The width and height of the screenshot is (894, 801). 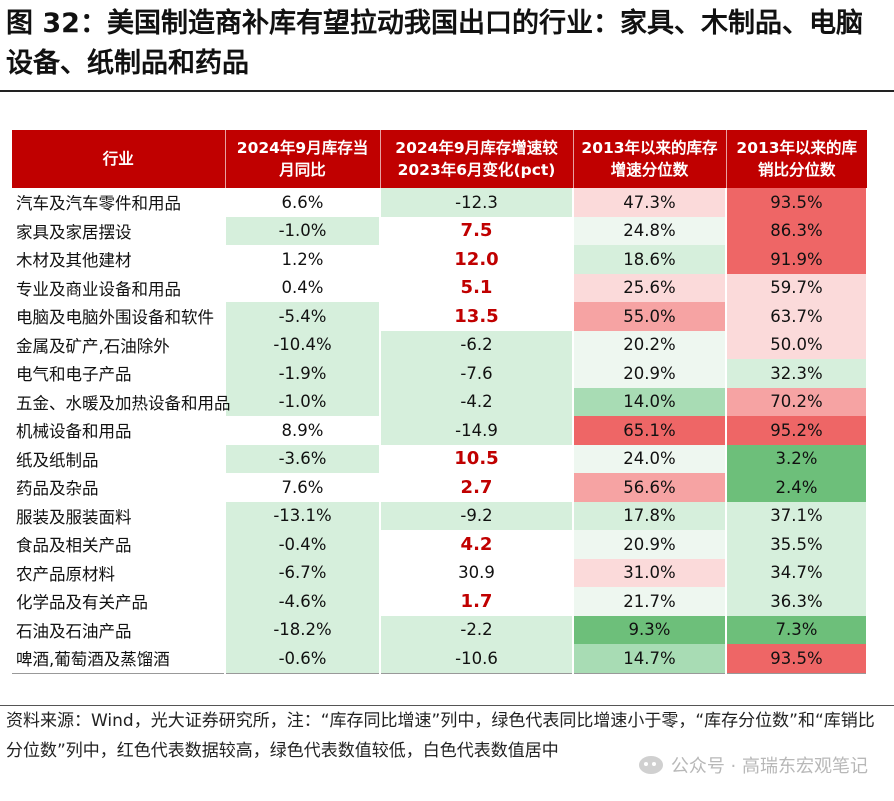 What do you see at coordinates (650, 259) in the screenshot?
I see `inventory-percentile-cell: 18.6%` at bounding box center [650, 259].